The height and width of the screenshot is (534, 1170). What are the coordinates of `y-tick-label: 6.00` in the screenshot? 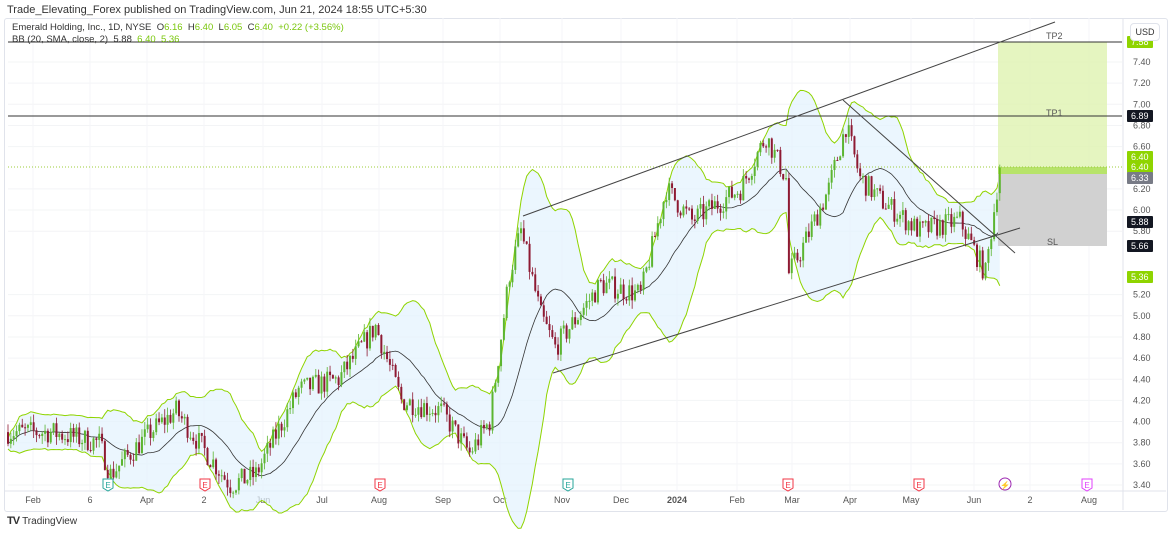 It's located at (1142, 210).